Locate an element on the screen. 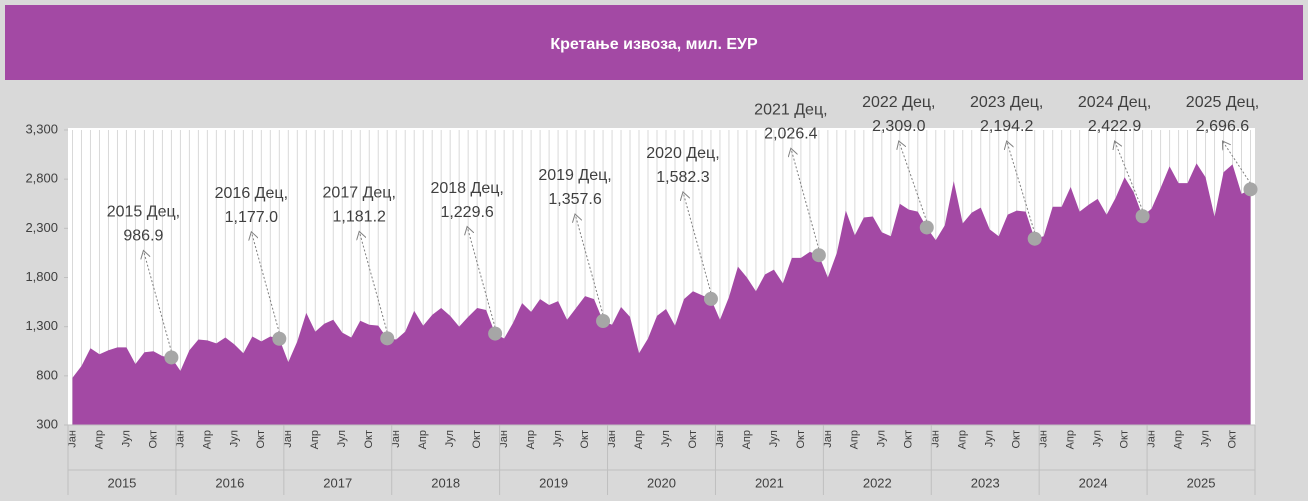 Image resolution: width=1308 pixels, height=501 pixels. data-label: 2,309.0 is located at coordinates (898, 126).